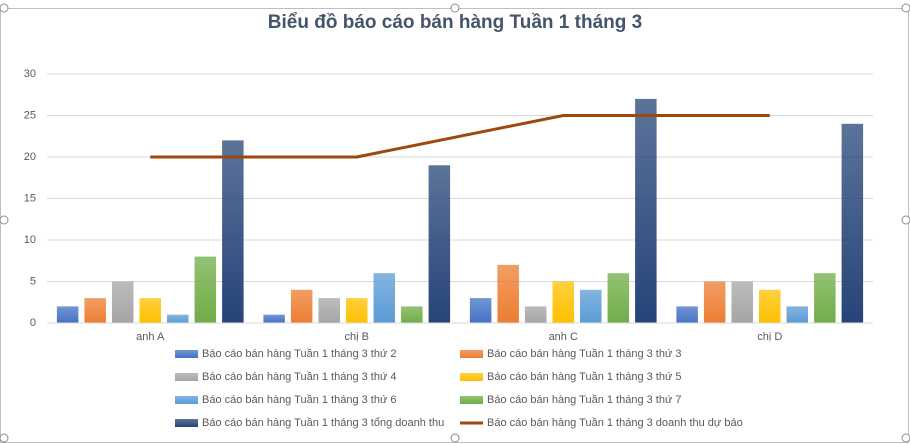  What do you see at coordinates (357, 337) in the screenshot?
I see `x-tick-label: chị B` at bounding box center [357, 337].